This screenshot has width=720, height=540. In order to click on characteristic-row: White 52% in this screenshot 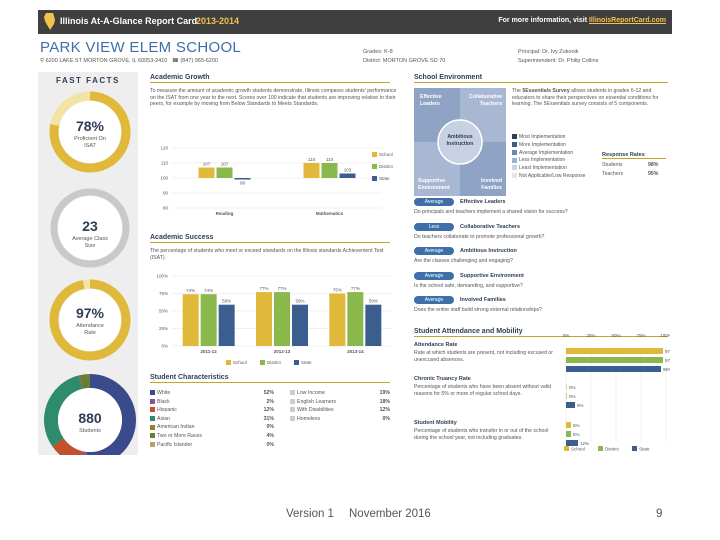, I will do `click(212, 393)`.